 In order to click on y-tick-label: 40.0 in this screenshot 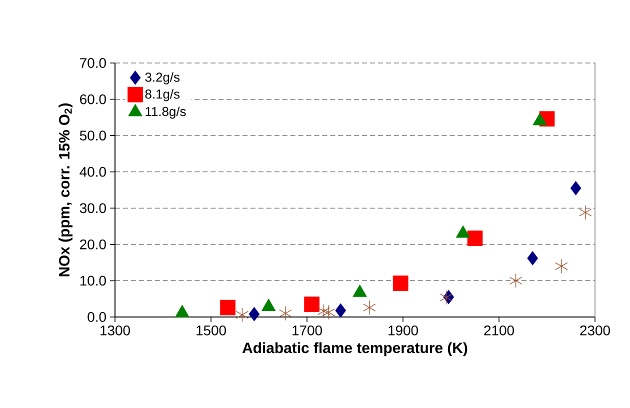, I will do `click(93, 171)`.